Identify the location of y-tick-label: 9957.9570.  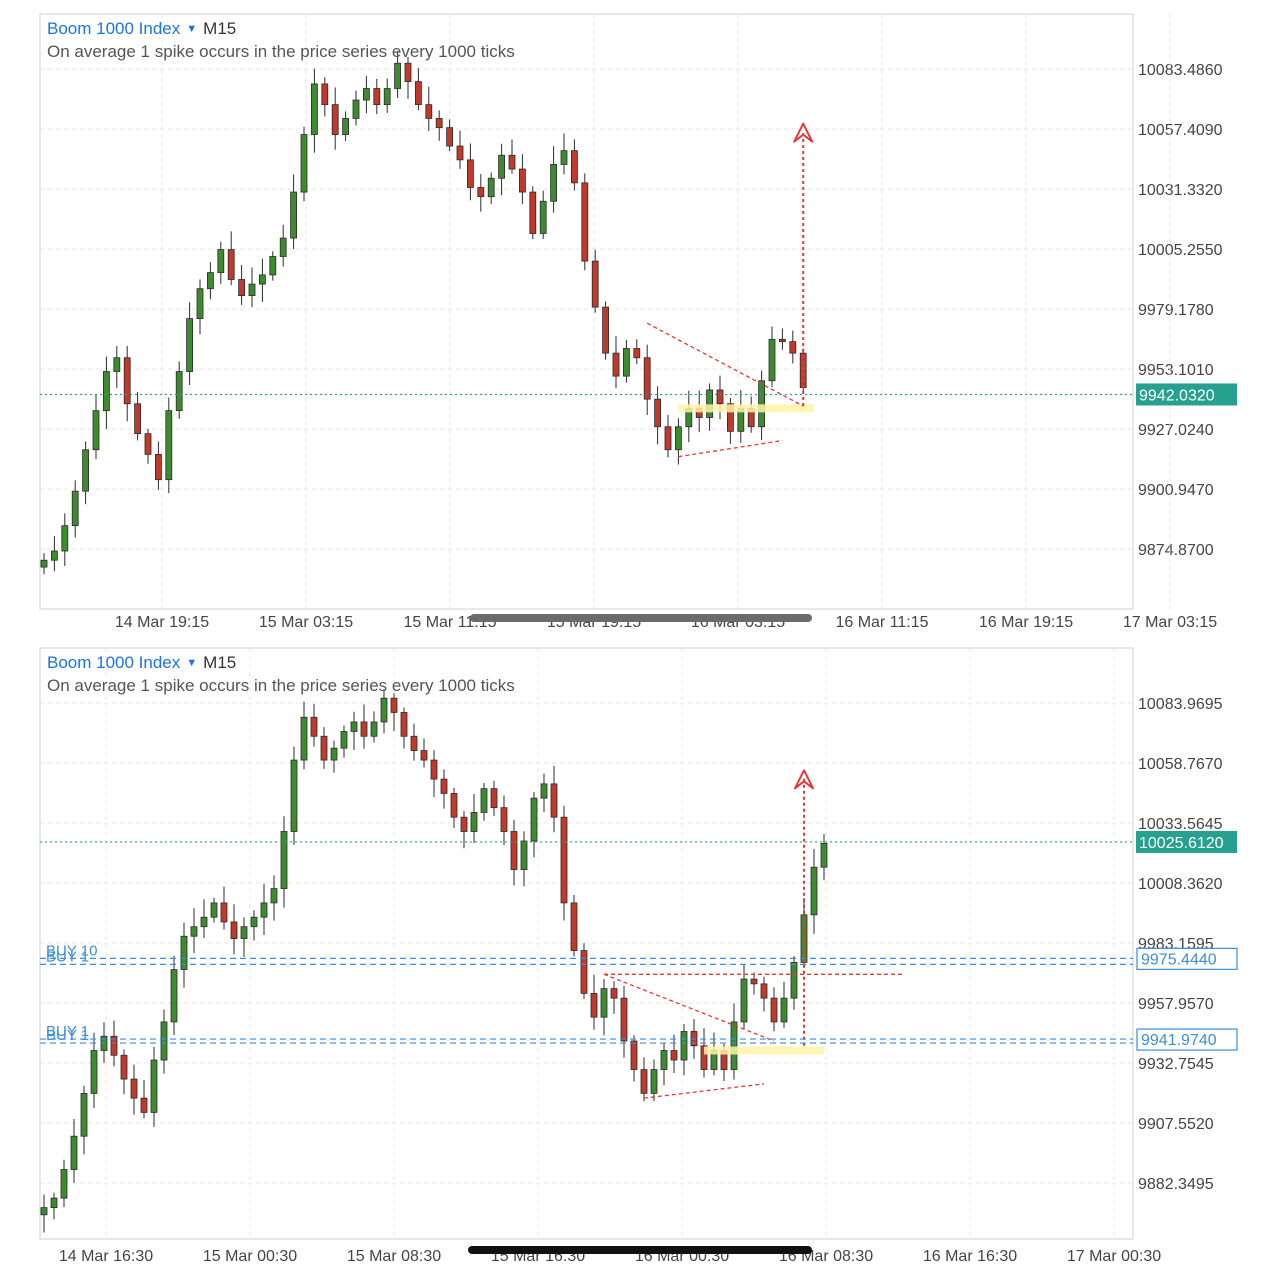
(1176, 1004).